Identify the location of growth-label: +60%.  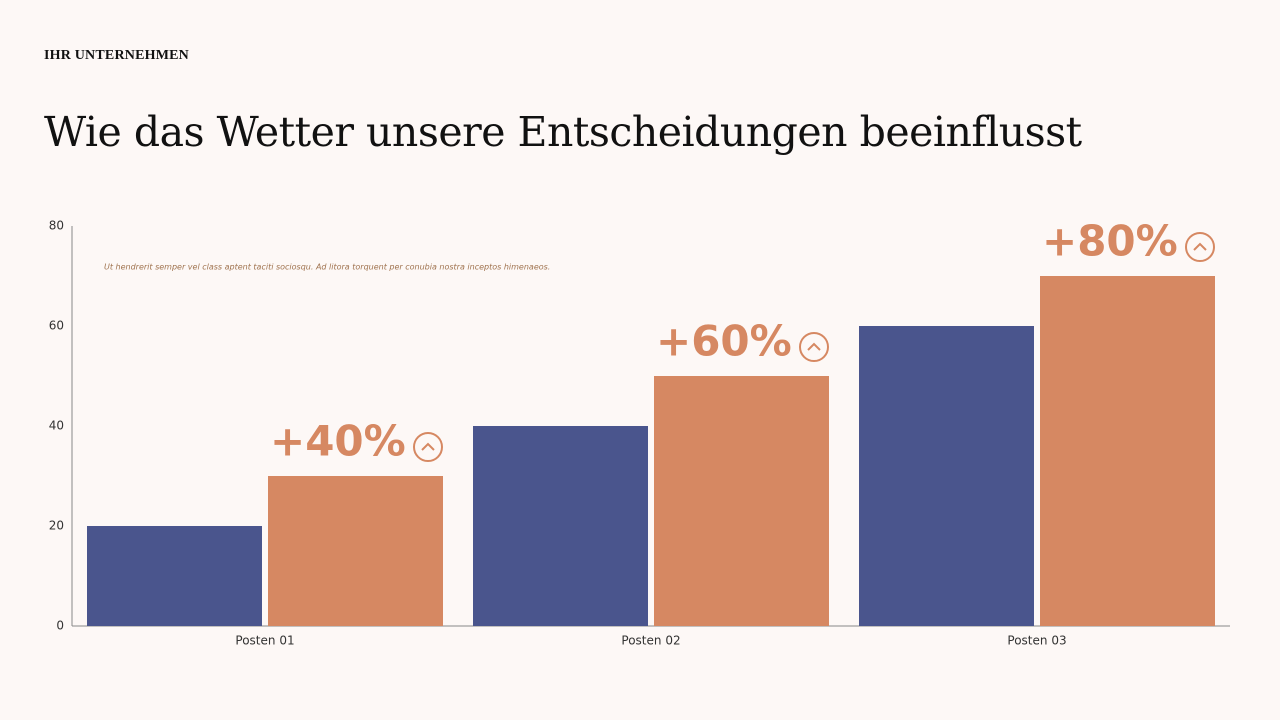
(724, 341).